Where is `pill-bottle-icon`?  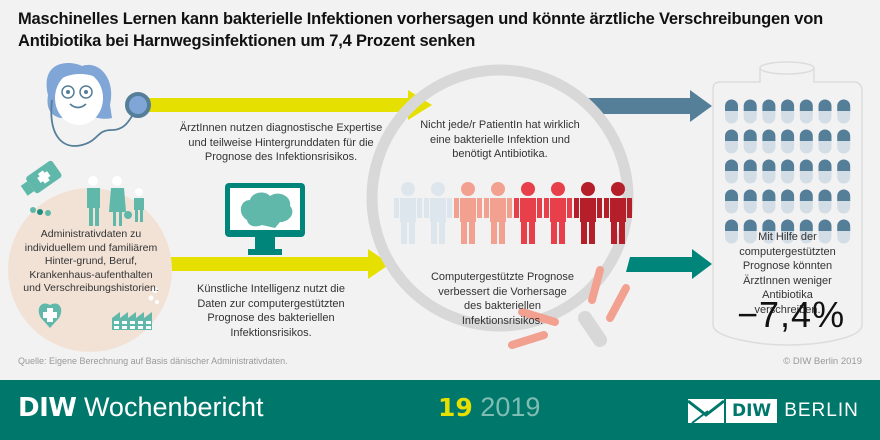 pill-bottle-icon is located at coordinates (787, 203).